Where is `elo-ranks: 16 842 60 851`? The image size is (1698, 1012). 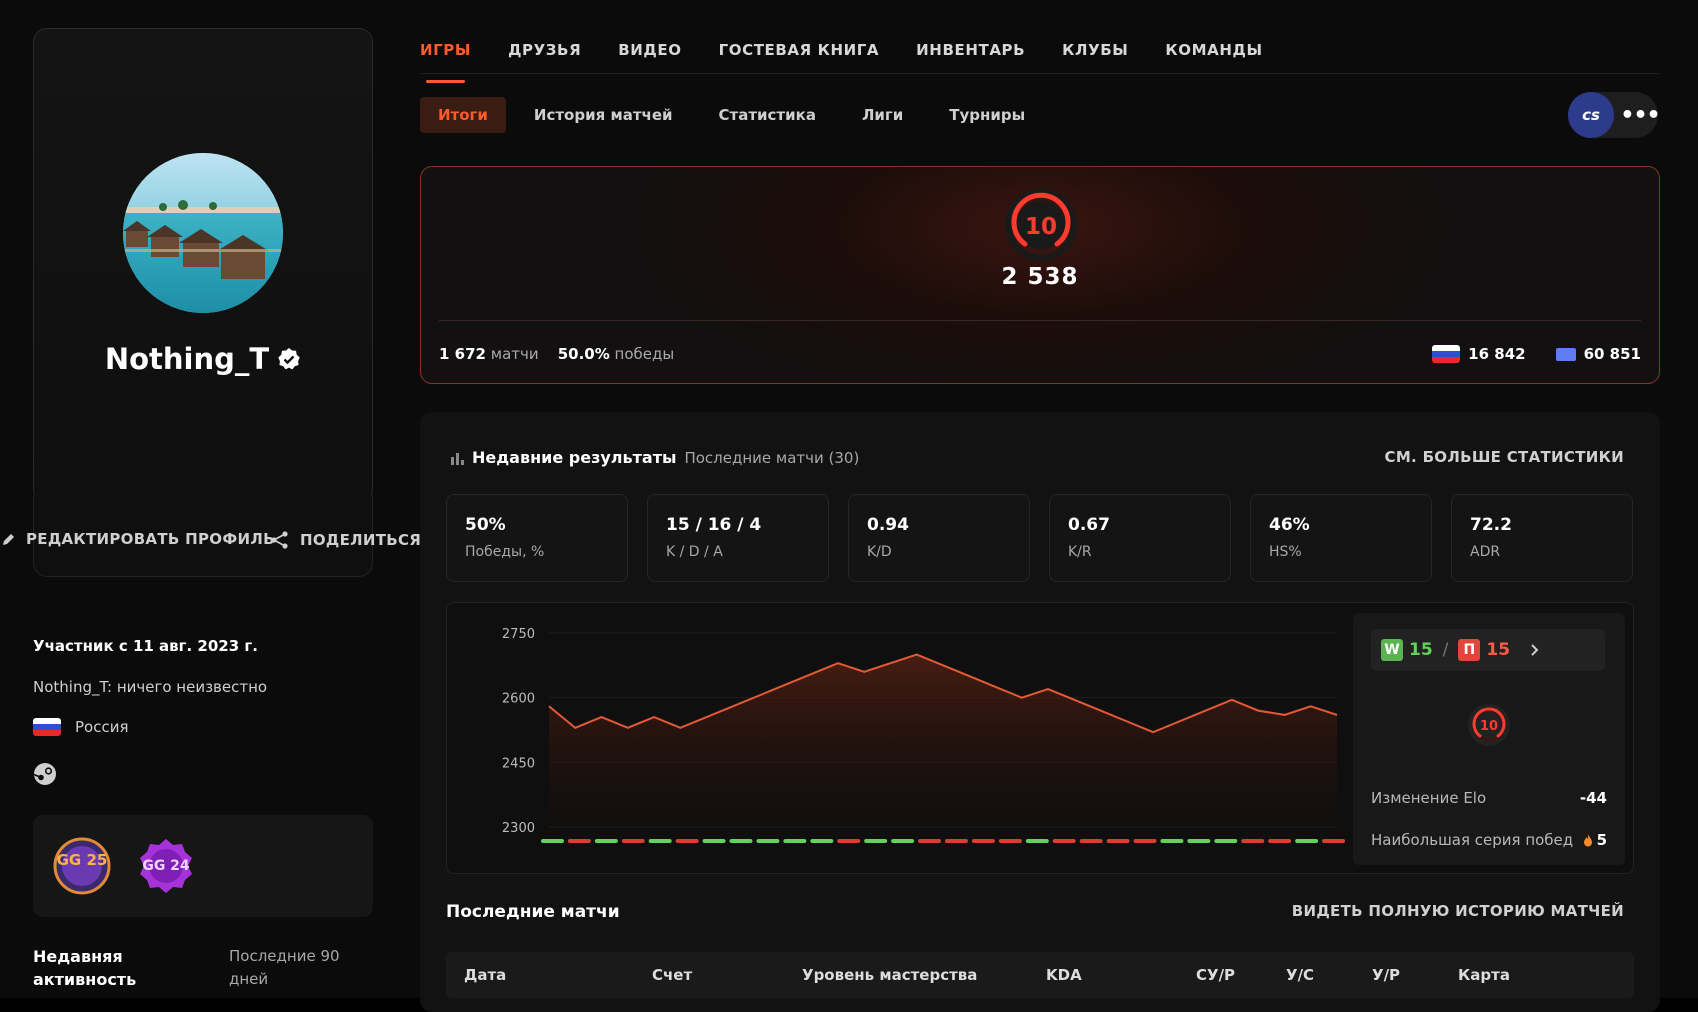 elo-ranks: 16 842 60 851 is located at coordinates (1536, 354).